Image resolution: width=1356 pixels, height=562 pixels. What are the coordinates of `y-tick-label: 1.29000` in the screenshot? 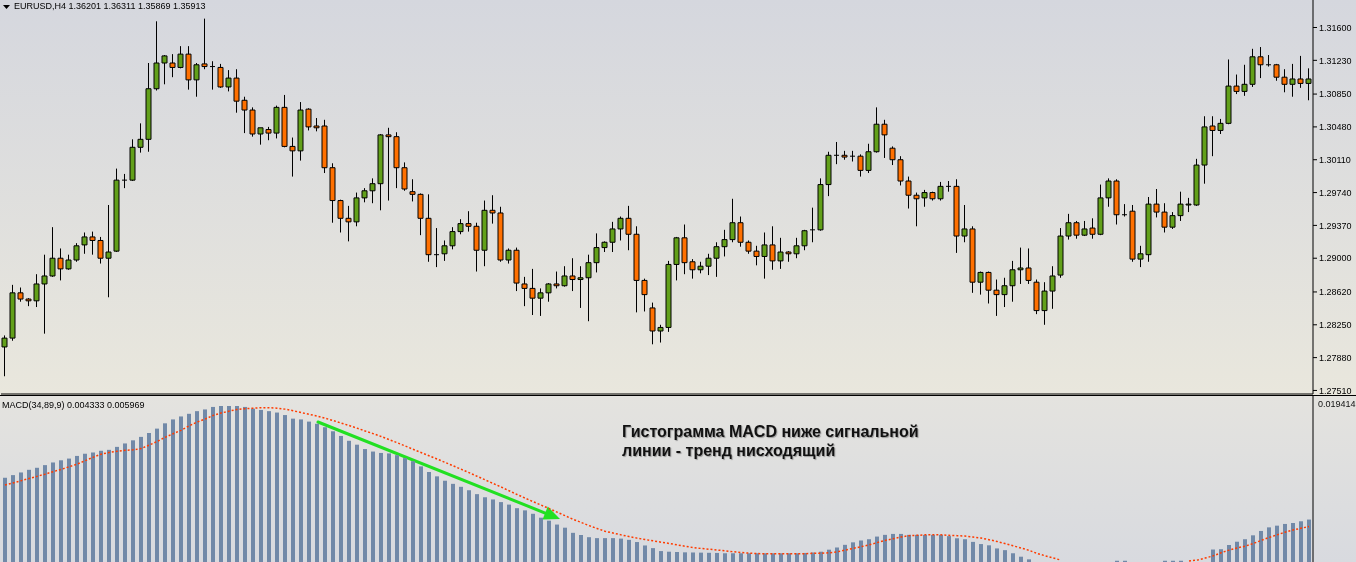 It's located at (1335, 258).